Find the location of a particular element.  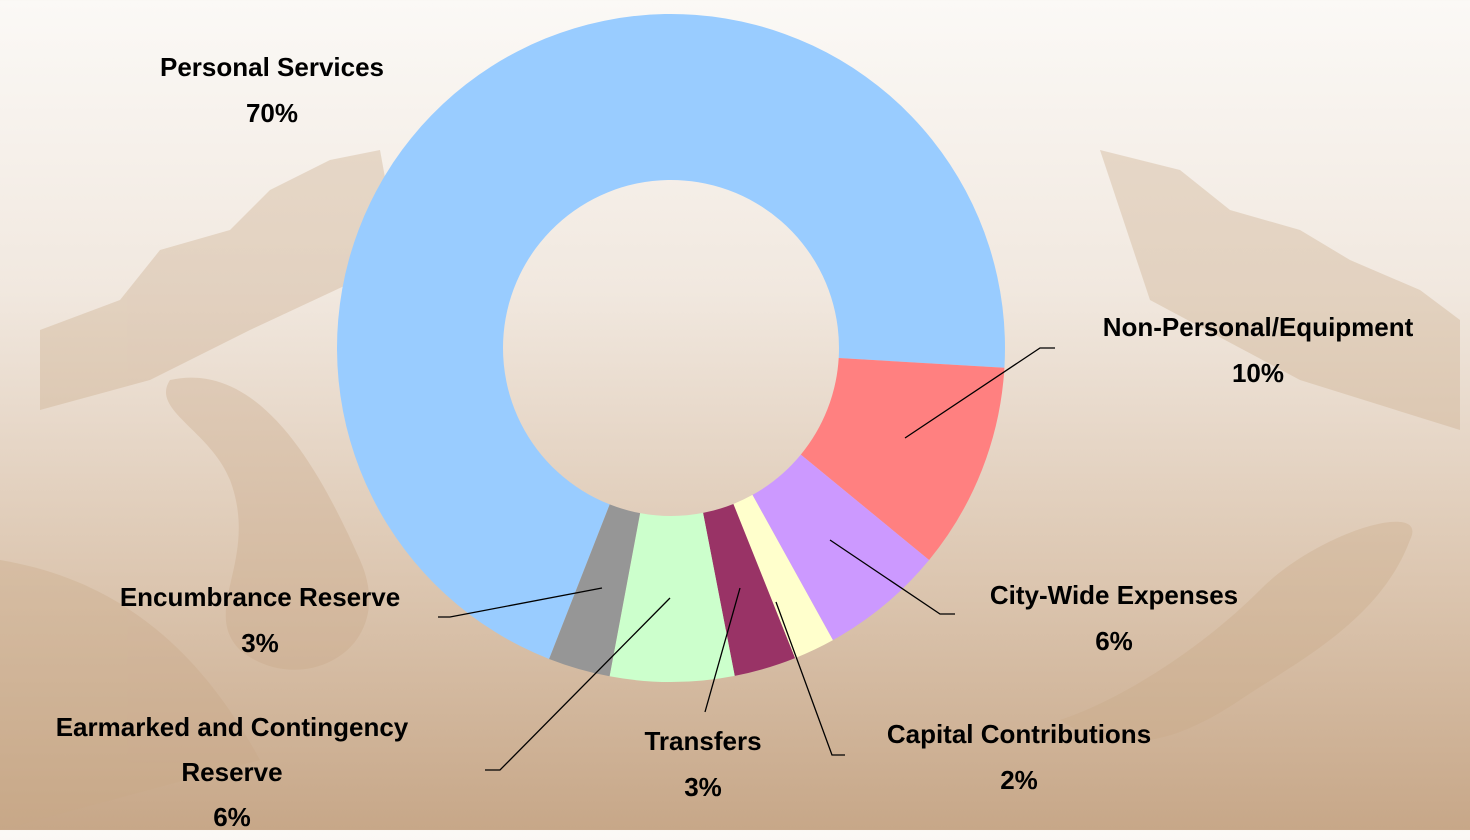

label-name: Encumbrance Reserve is located at coordinates (260, 597).